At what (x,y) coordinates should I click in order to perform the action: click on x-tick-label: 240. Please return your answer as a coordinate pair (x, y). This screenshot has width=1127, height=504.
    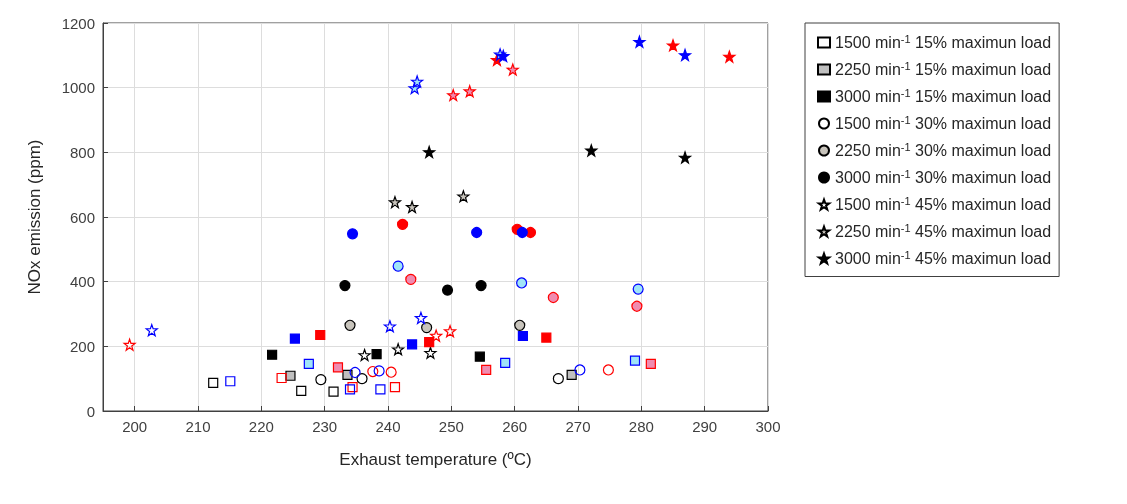
    Looking at the image, I should click on (388, 426).